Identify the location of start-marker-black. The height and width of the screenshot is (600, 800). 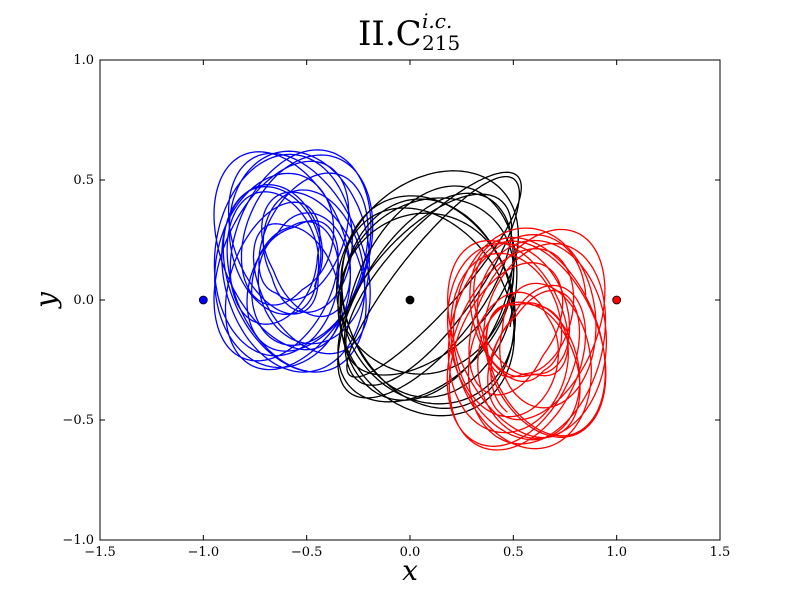
(410, 300).